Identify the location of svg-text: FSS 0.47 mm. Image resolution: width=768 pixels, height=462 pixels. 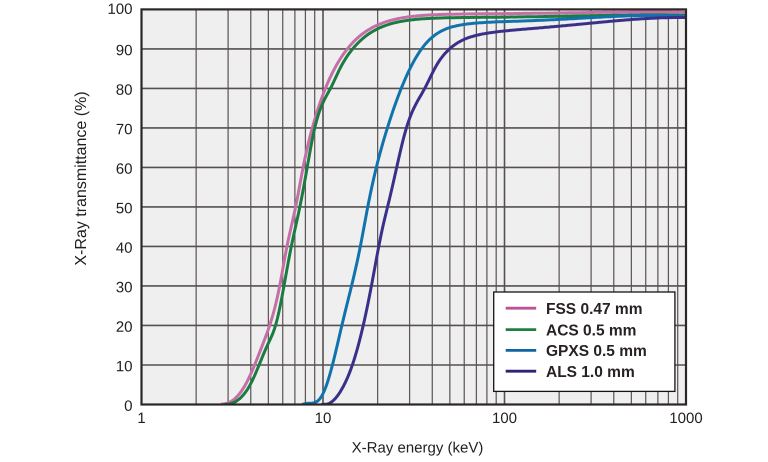
(594, 309).